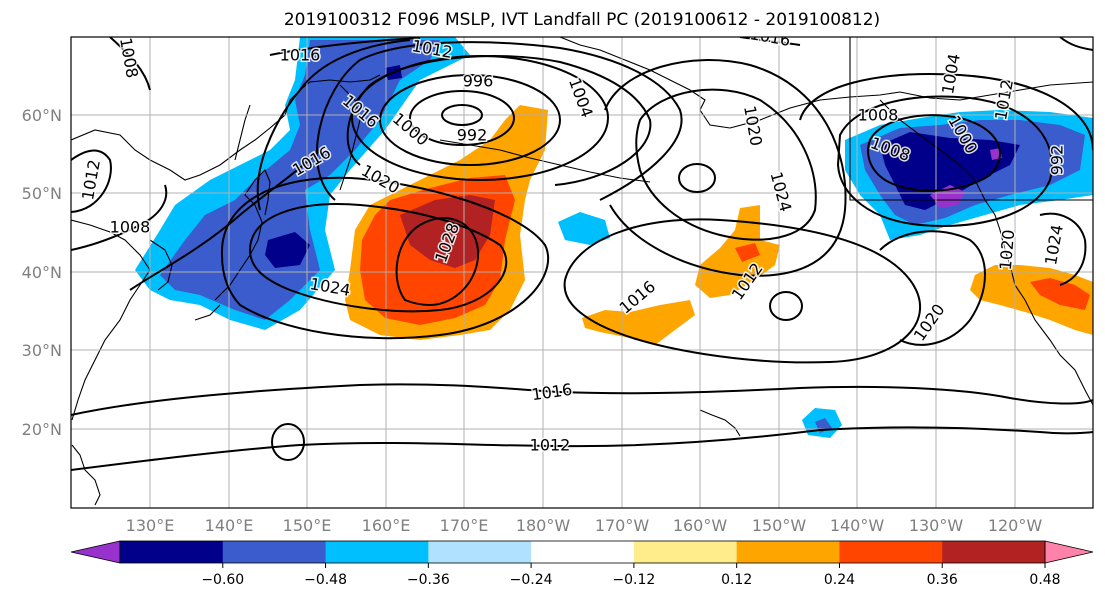 This screenshot has width=1105, height=605. Describe the element at coordinates (42, 193) in the screenshot. I see `lat-label-50: 50°N` at that location.